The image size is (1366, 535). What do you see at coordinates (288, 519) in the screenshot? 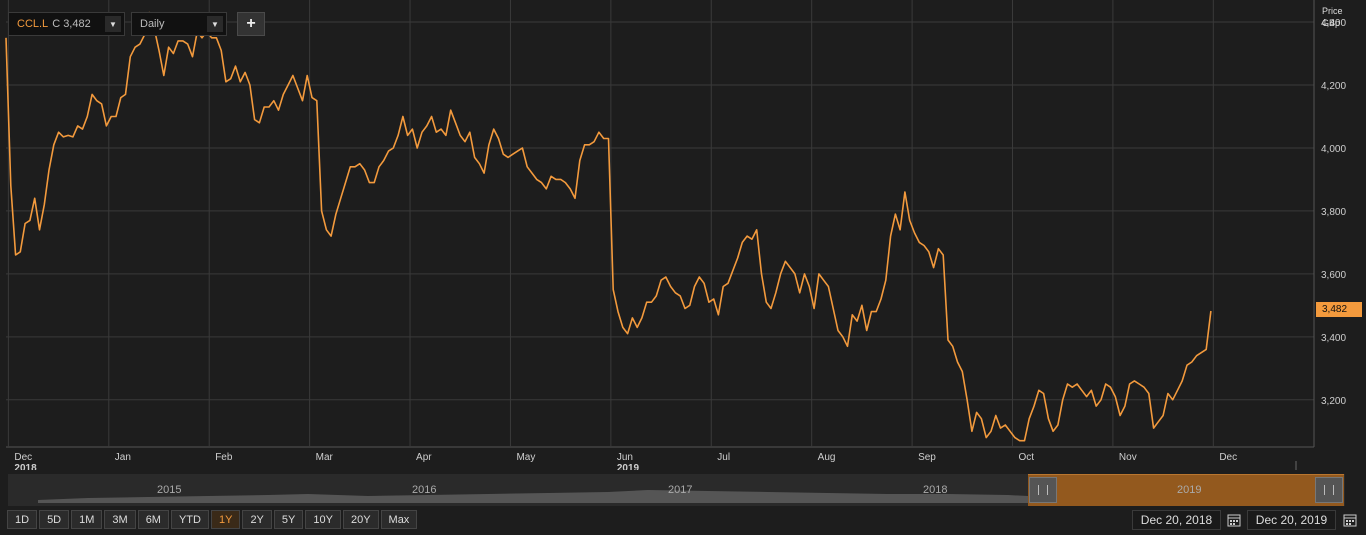
I see `range-button-5y: 5Y` at bounding box center [288, 519].